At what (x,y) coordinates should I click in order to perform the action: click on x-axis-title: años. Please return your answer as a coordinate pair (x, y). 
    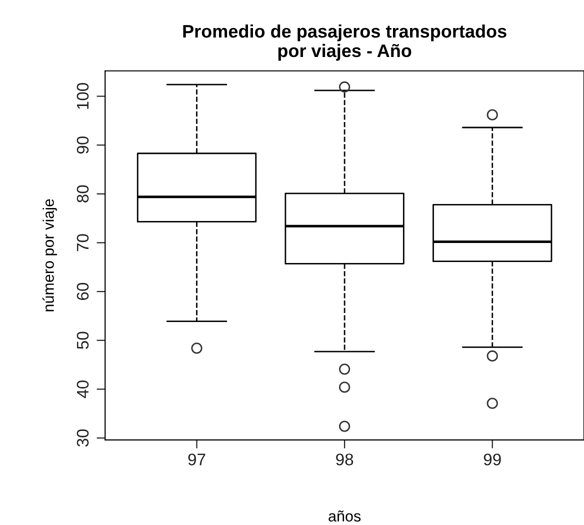
    Looking at the image, I should click on (344, 516).